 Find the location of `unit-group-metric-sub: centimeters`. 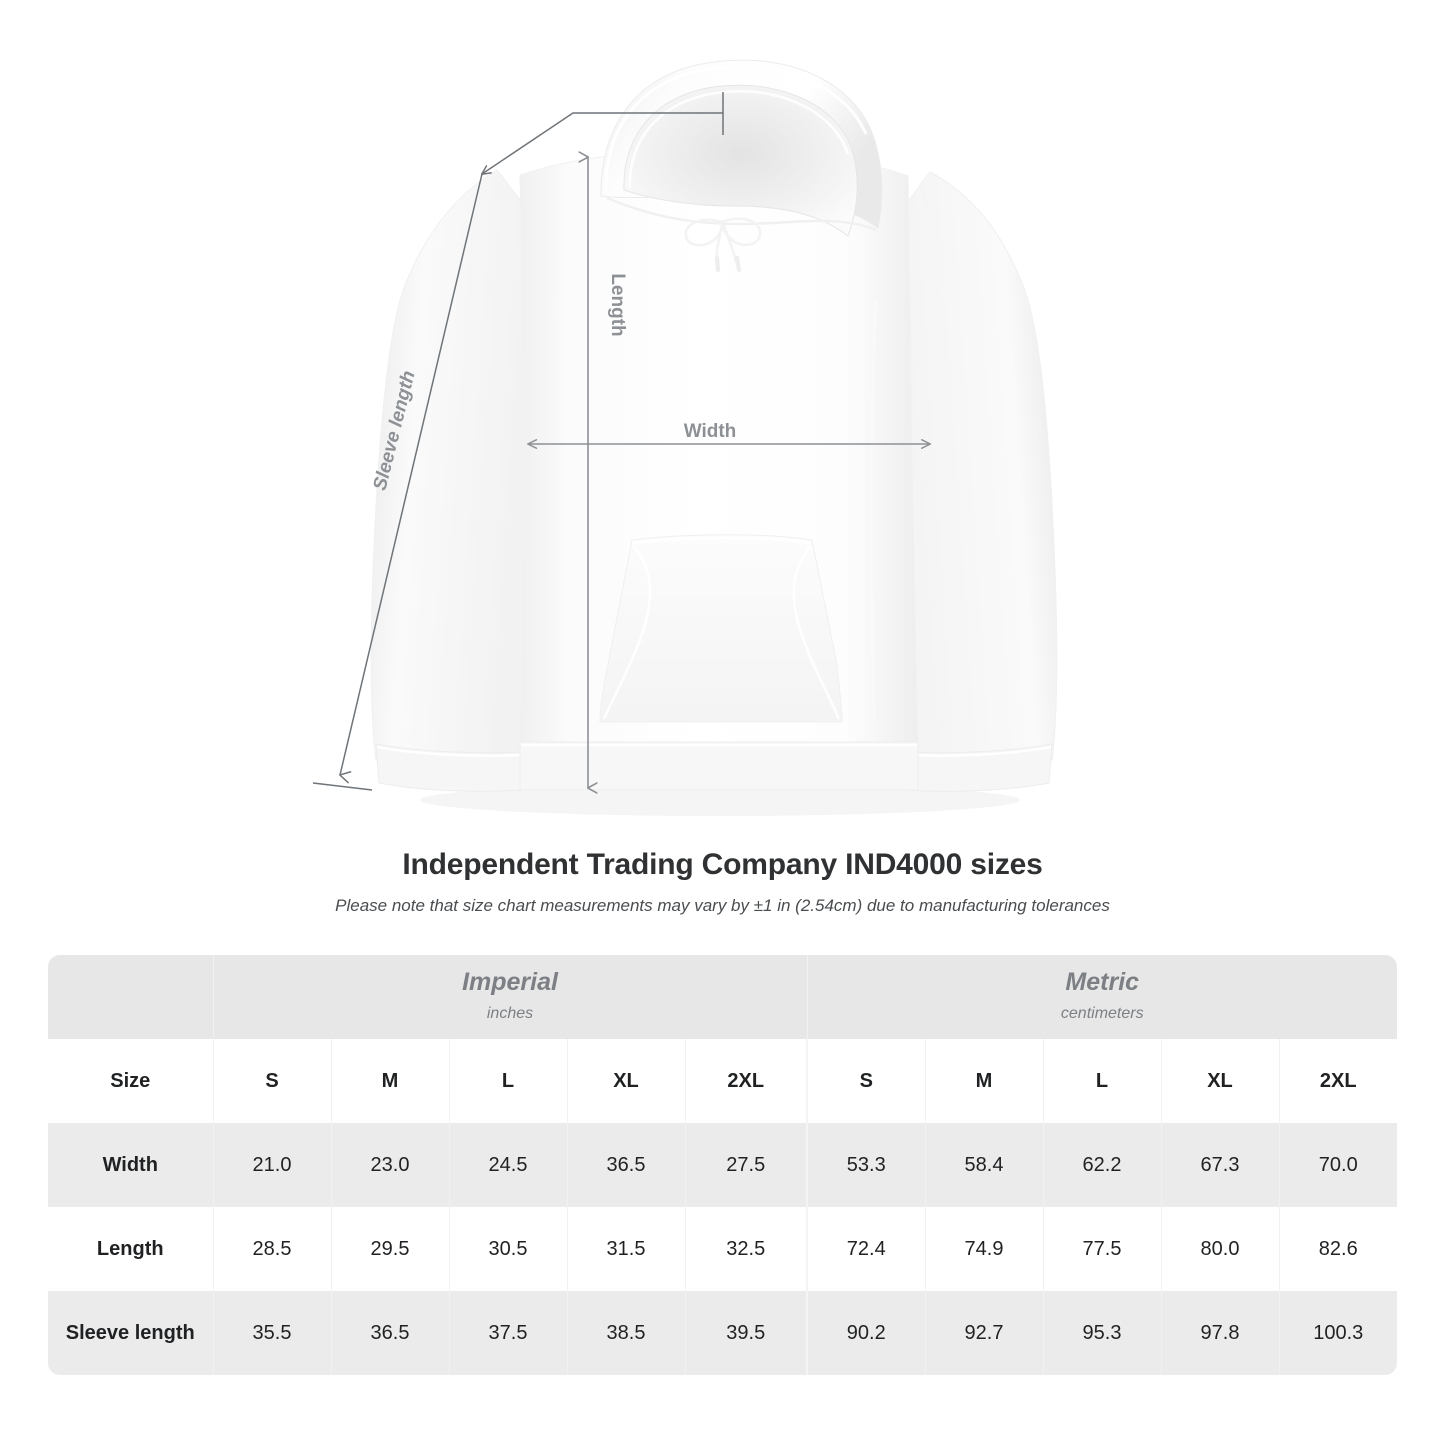

unit-group-metric-sub: centimeters is located at coordinates (1102, 1013).